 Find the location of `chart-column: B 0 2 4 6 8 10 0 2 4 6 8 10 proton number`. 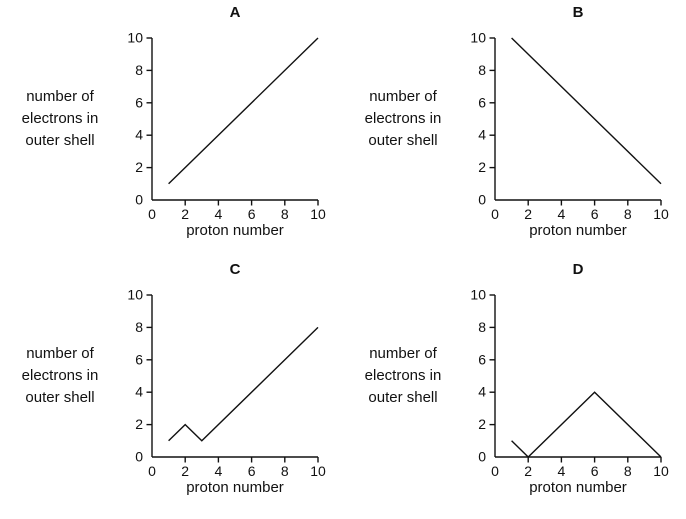

chart-column: B 0 2 4 6 8 10 0 2 4 6 8 10 proton number is located at coordinates (565, 121).